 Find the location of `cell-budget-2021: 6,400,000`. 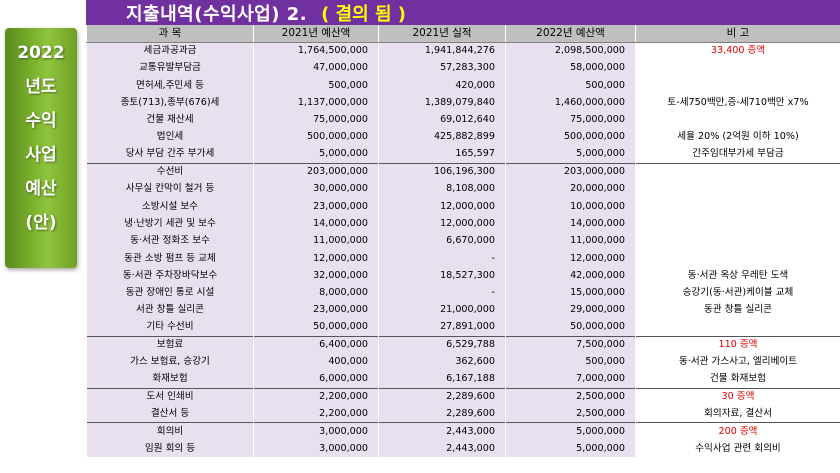

cell-budget-2021: 6,400,000 is located at coordinates (316, 344).